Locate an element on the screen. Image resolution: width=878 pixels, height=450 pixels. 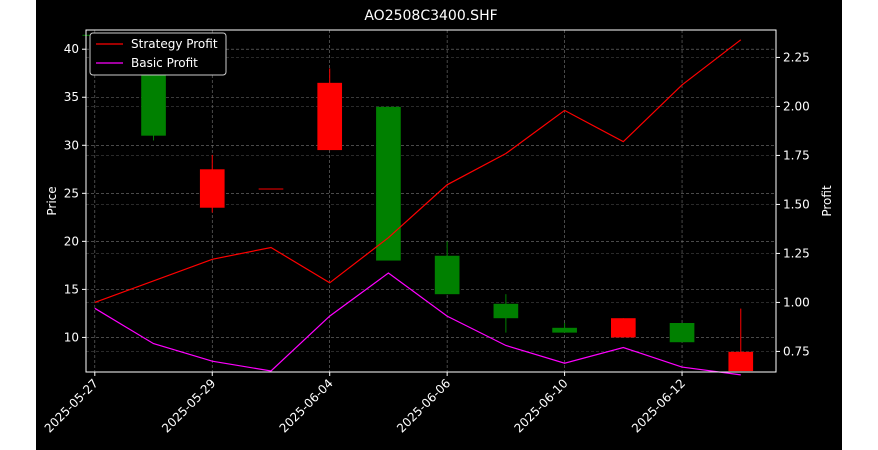
left-y-axis: 10 15 20 25 30 35 40 is located at coordinates (75, 193).